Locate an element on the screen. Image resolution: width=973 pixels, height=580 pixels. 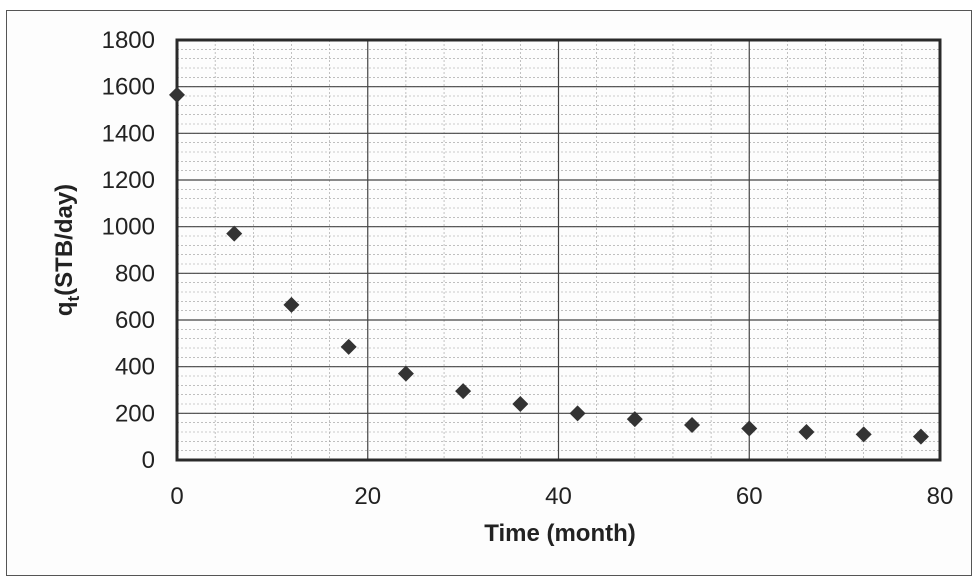
x-tick-label: 80 is located at coordinates (940, 496).